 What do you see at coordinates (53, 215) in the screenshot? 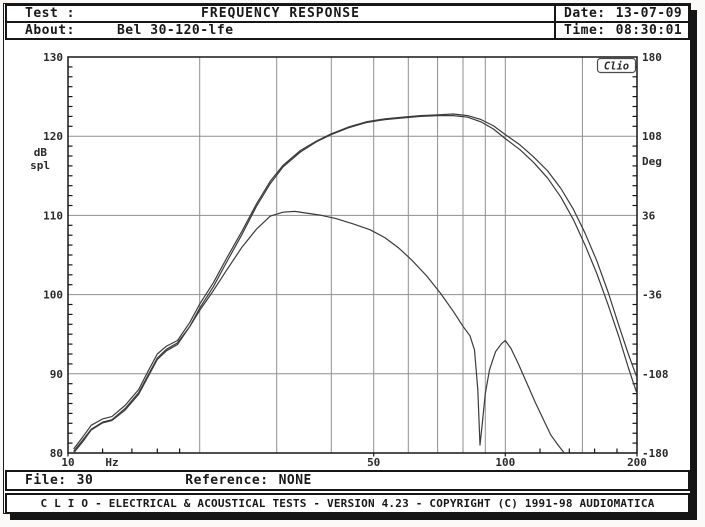
I see `y-left-tick-label: 110` at bounding box center [53, 215].